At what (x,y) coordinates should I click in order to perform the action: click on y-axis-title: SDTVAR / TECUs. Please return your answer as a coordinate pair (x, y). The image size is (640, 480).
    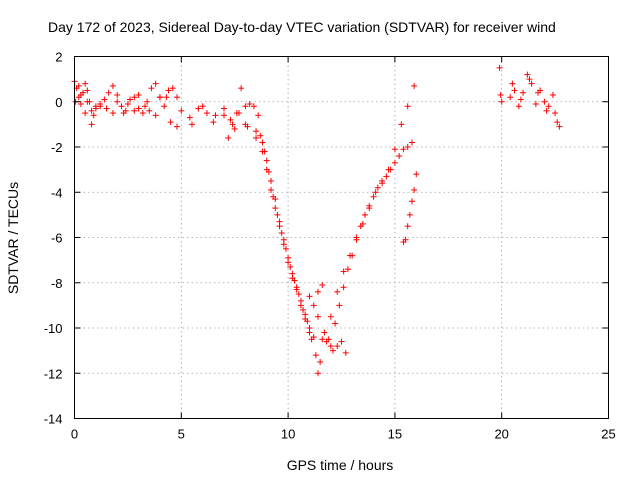
    Looking at the image, I should click on (13, 238).